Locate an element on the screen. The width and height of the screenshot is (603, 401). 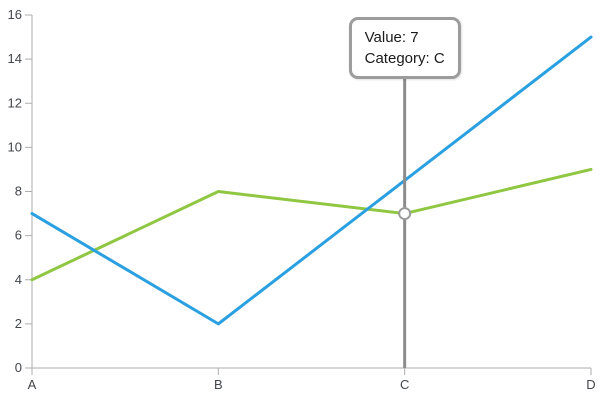
y-axis-label: 0 is located at coordinates (18, 367).